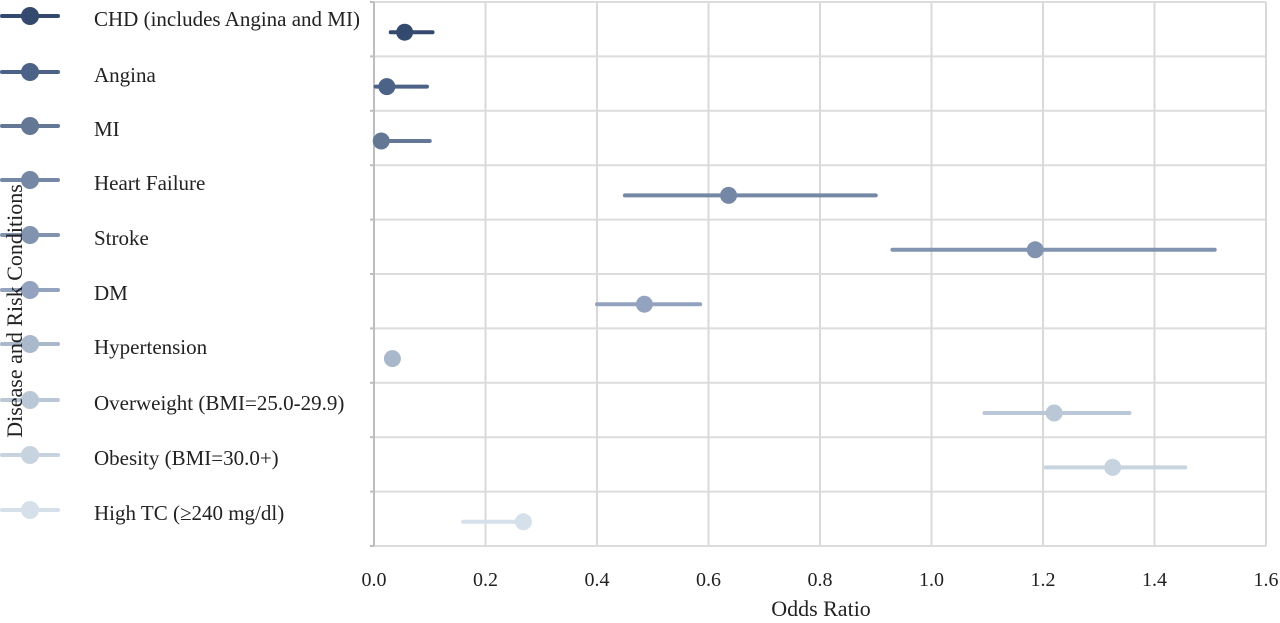 Image resolution: width=1280 pixels, height=623 pixels. I want to click on legend-item: High TC (≥240 mg/dl), so click(188, 513).